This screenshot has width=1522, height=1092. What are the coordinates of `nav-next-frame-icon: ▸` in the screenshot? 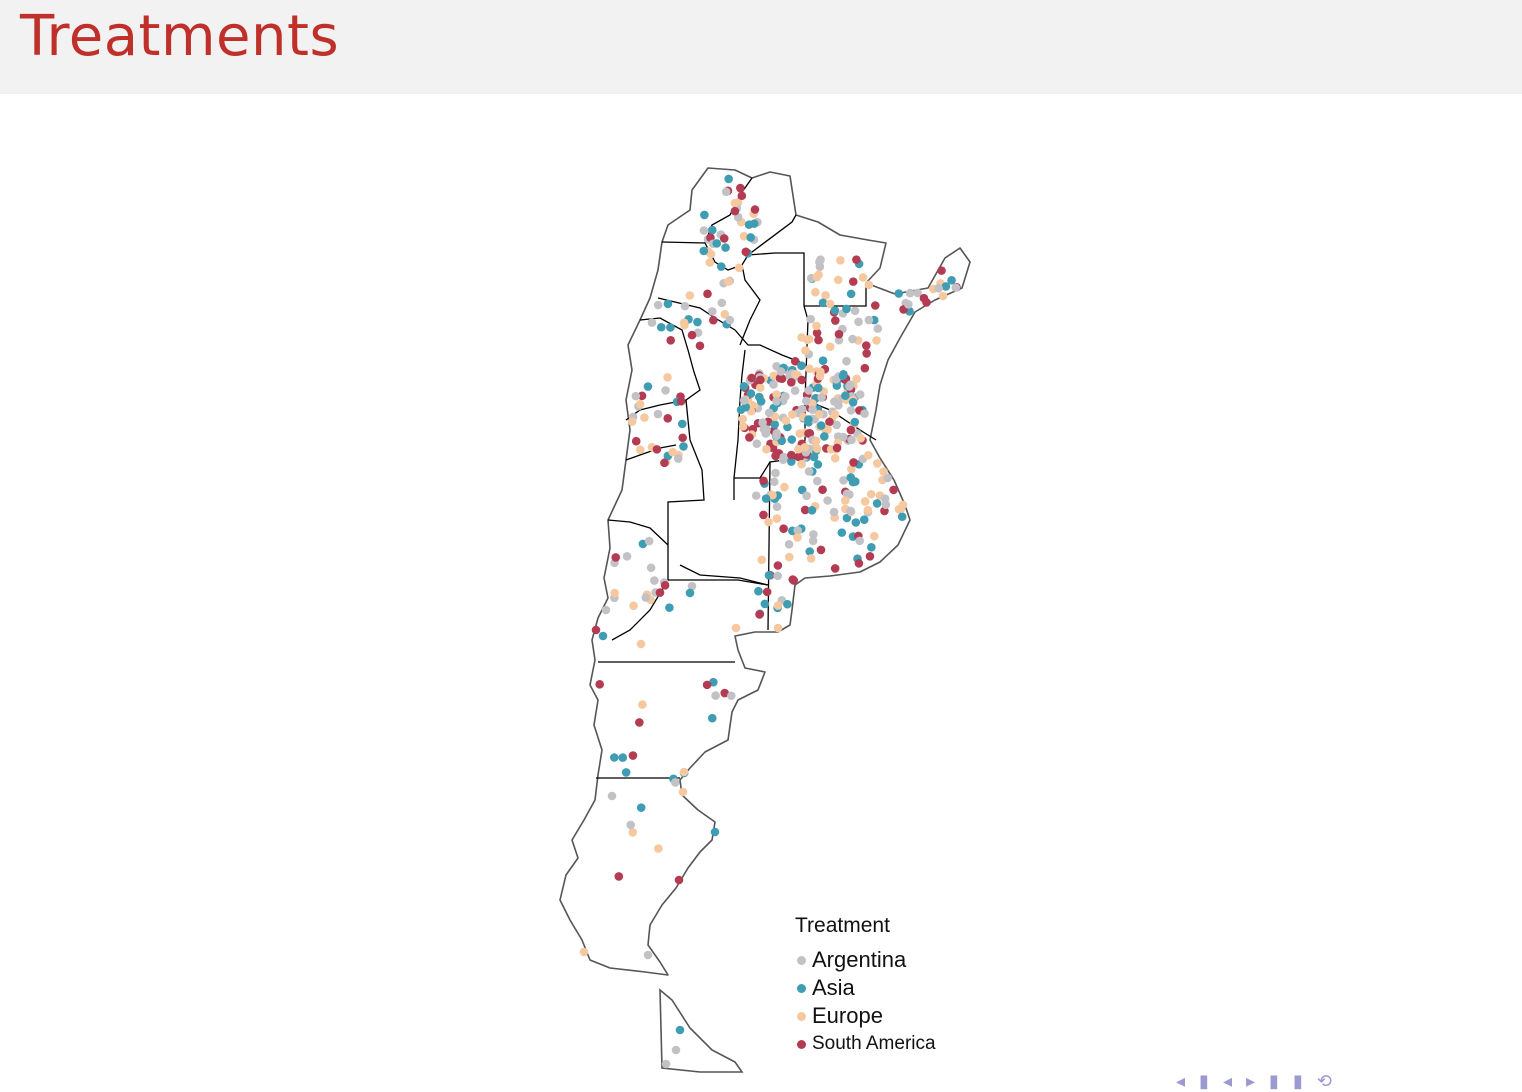 It's located at (1251, 1081).